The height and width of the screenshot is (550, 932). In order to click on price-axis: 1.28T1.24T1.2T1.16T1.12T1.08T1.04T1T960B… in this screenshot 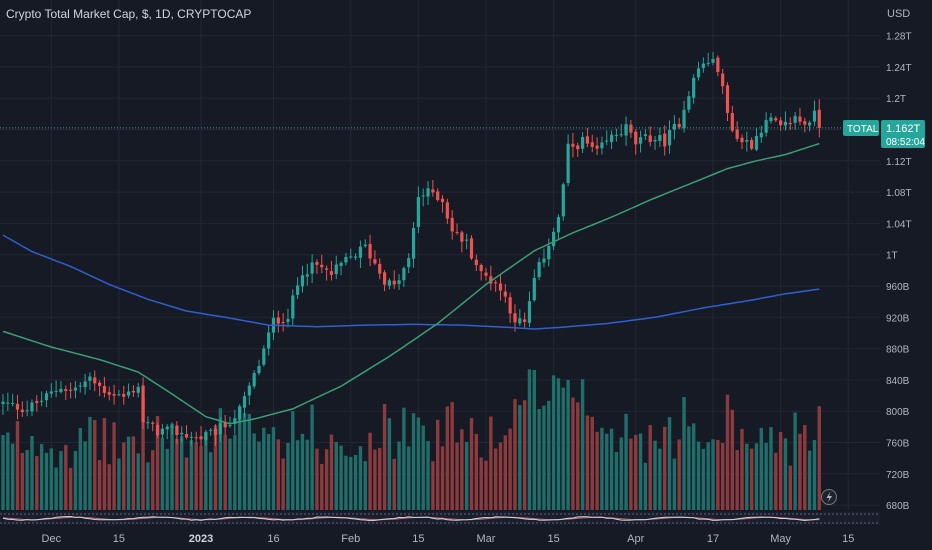, I will do `click(899, 272)`.